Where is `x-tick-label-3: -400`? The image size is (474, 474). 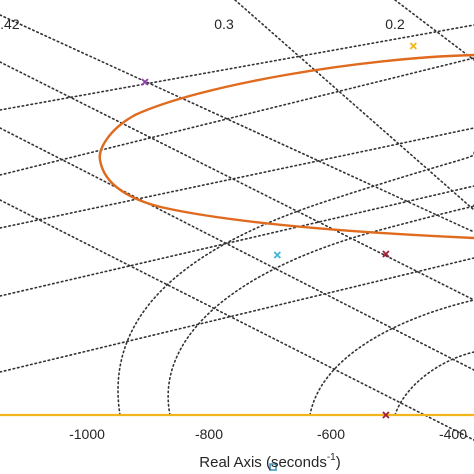 x-tick-label-3: -400 is located at coordinates (453, 434).